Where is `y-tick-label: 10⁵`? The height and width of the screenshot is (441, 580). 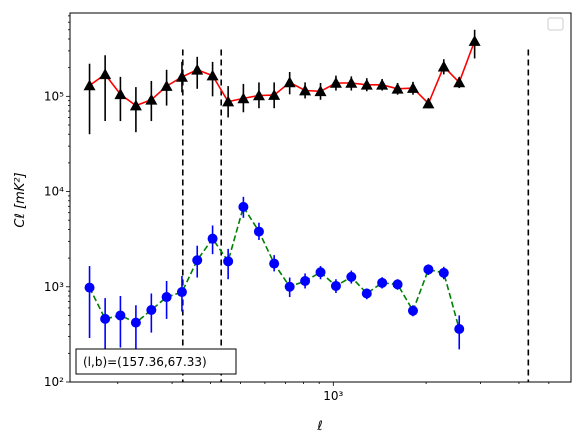
y-tick-label: 10⁵ is located at coordinates (54, 96).